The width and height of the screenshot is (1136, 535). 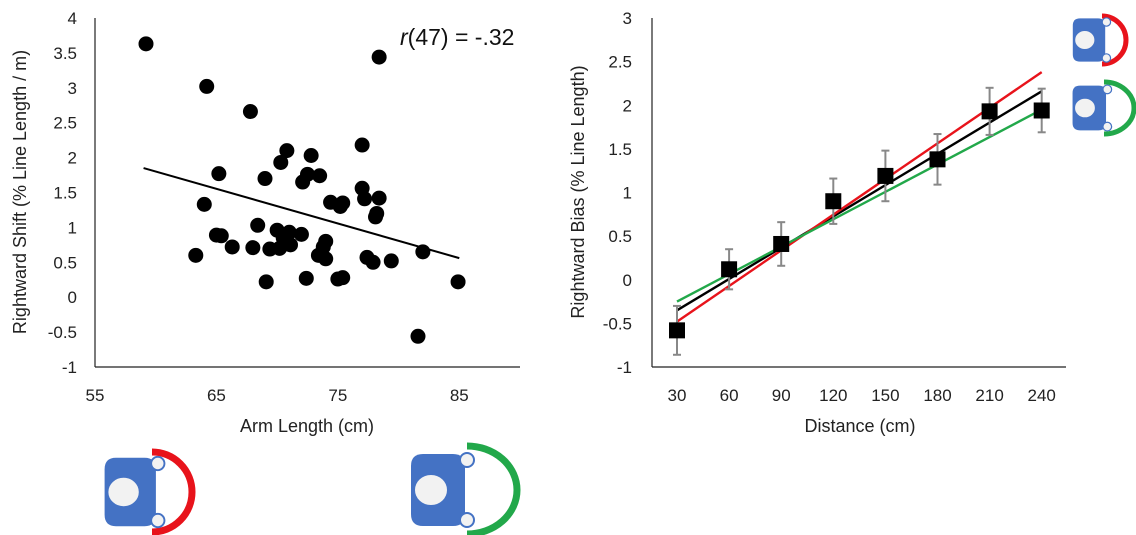 I want to click on left-y-tick-label: 3, so click(x=72, y=88).